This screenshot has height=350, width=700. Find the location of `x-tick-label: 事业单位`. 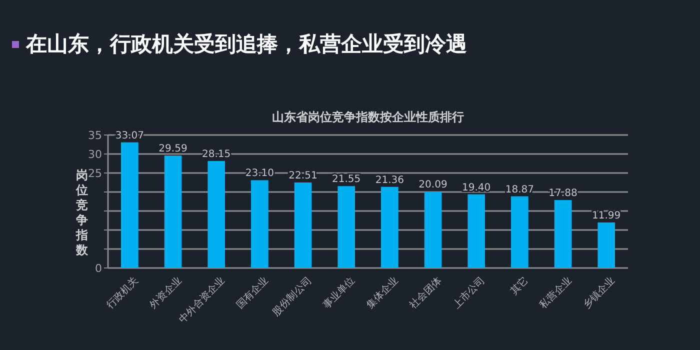

x-tick-label: 事业单位 is located at coordinates (339, 293).